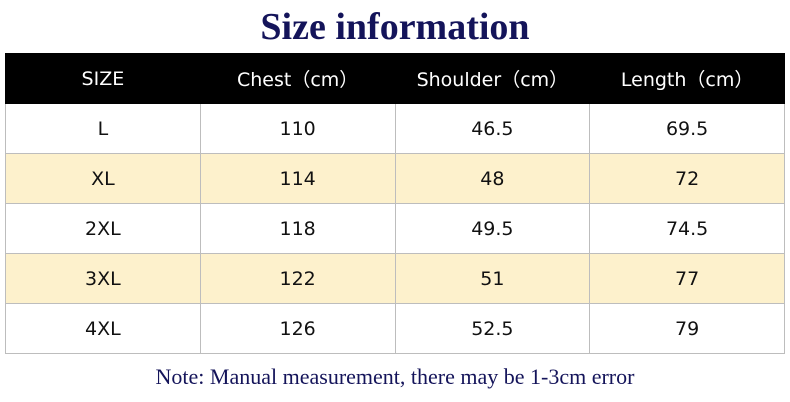 This screenshot has height=402, width=790. I want to click on header-cell: Length（cm）, so click(687, 78).